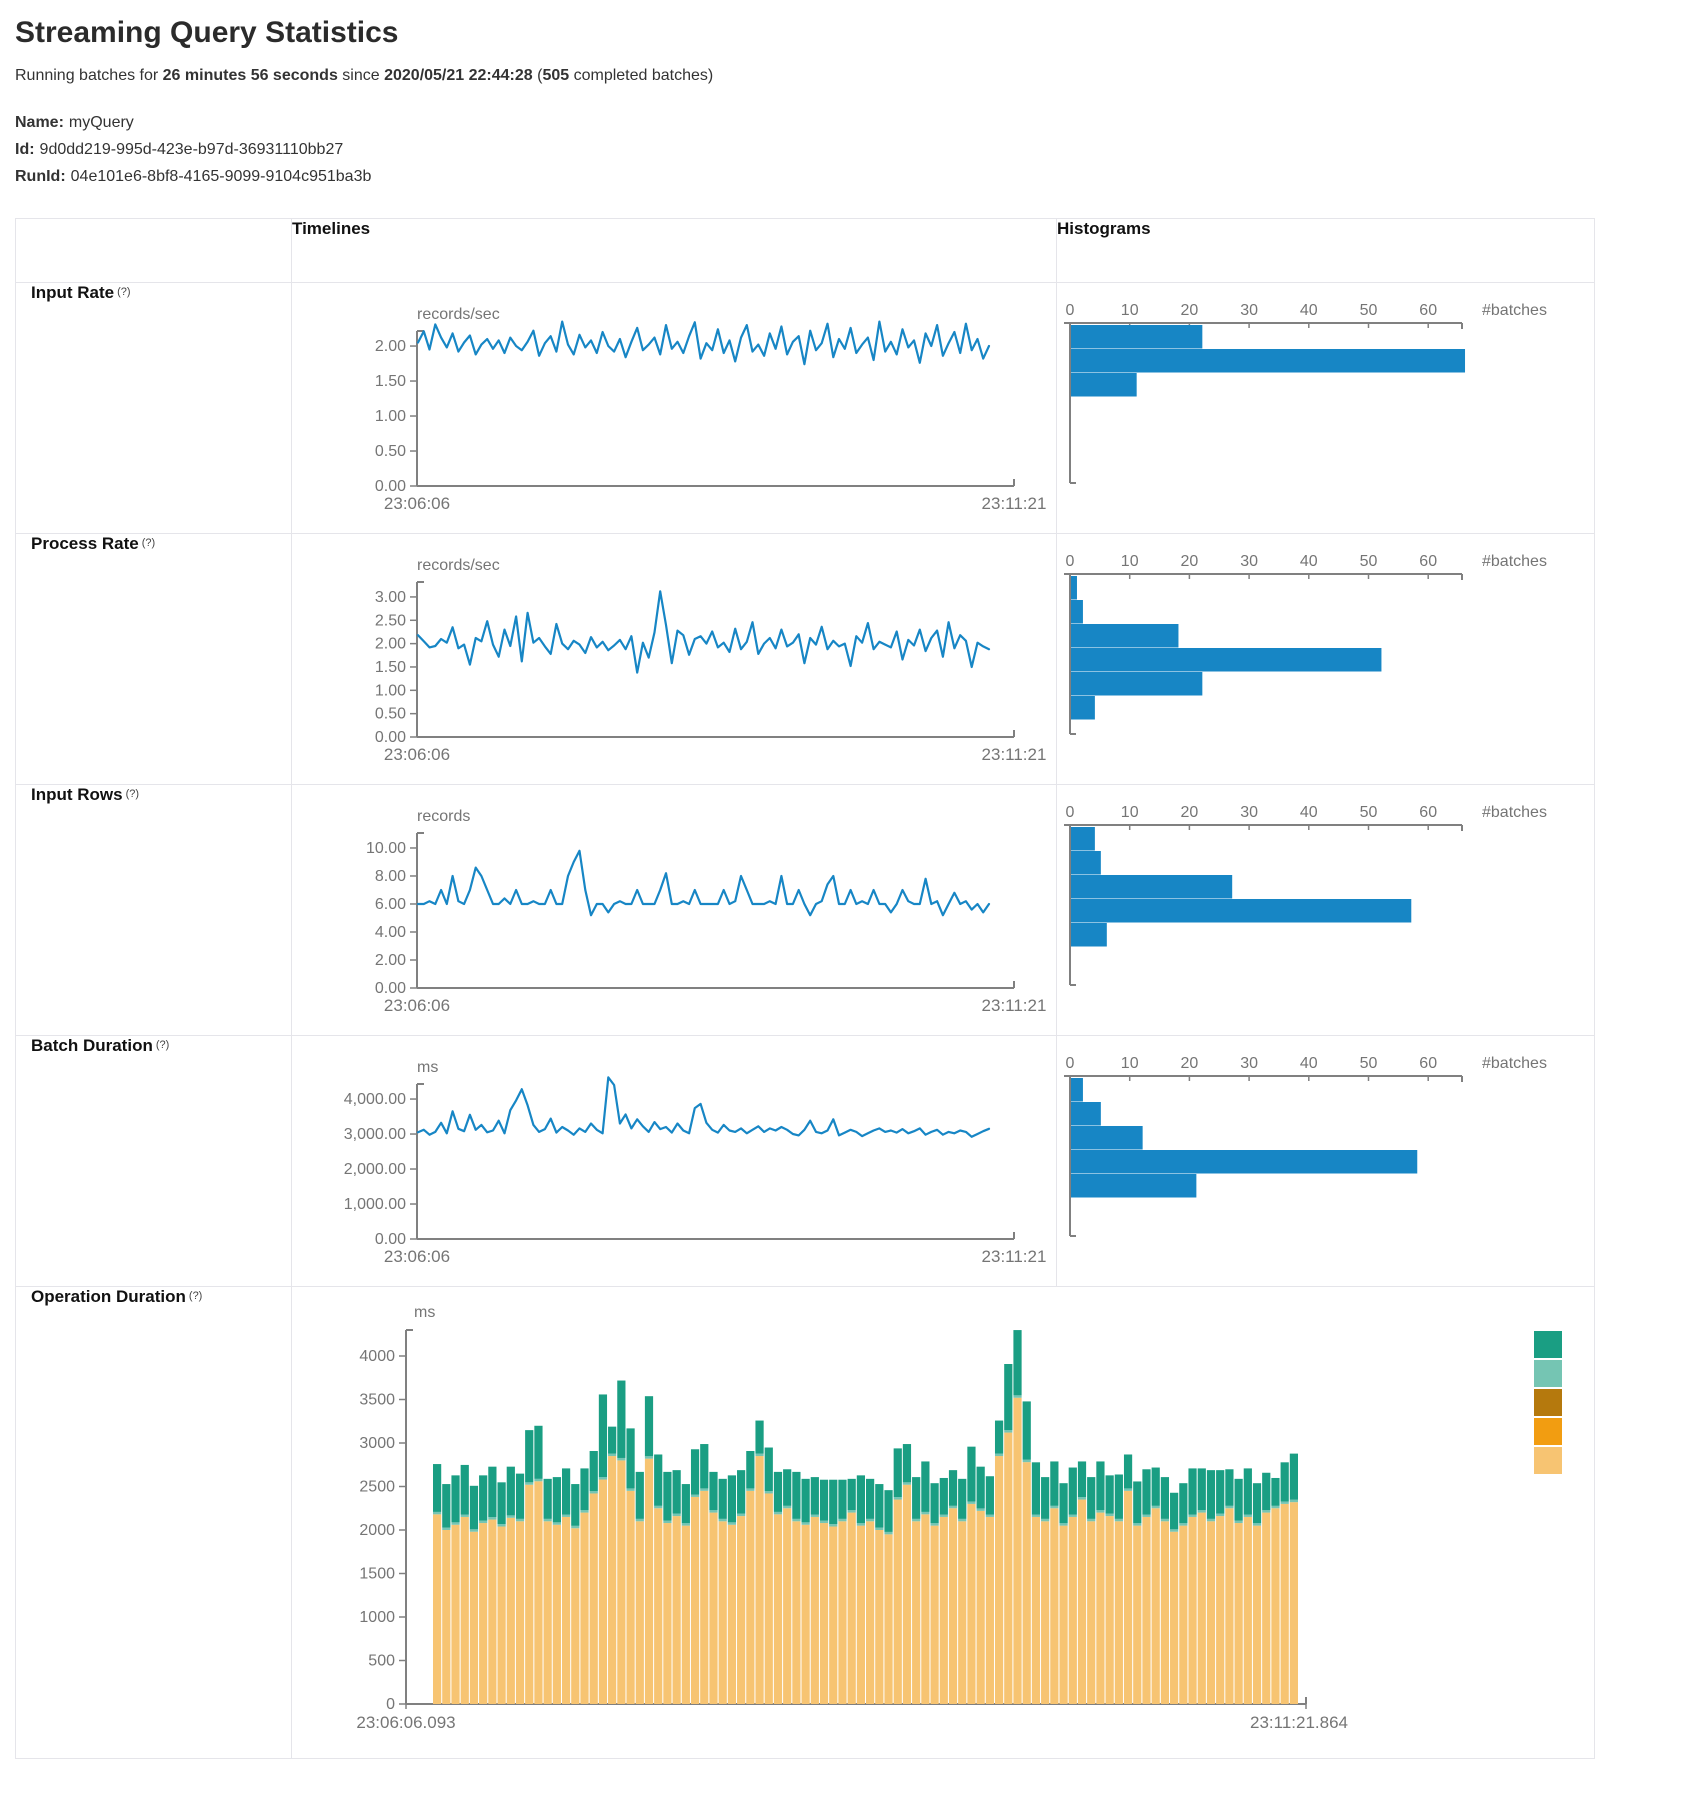 Image resolution: width=1693 pixels, height=1820 pixels. Describe the element at coordinates (1325, 250) in the screenshot. I see `histograms-column-header: Histograms` at that location.